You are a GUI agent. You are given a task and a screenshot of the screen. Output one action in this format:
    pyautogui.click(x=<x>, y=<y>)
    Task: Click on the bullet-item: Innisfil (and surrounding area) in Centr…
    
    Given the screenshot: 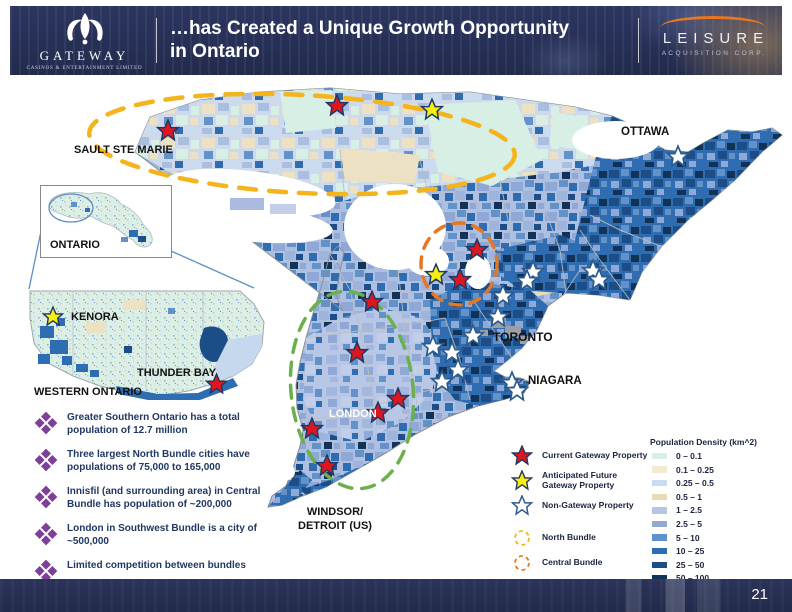 What is the action you would take?
    pyautogui.click(x=155, y=498)
    